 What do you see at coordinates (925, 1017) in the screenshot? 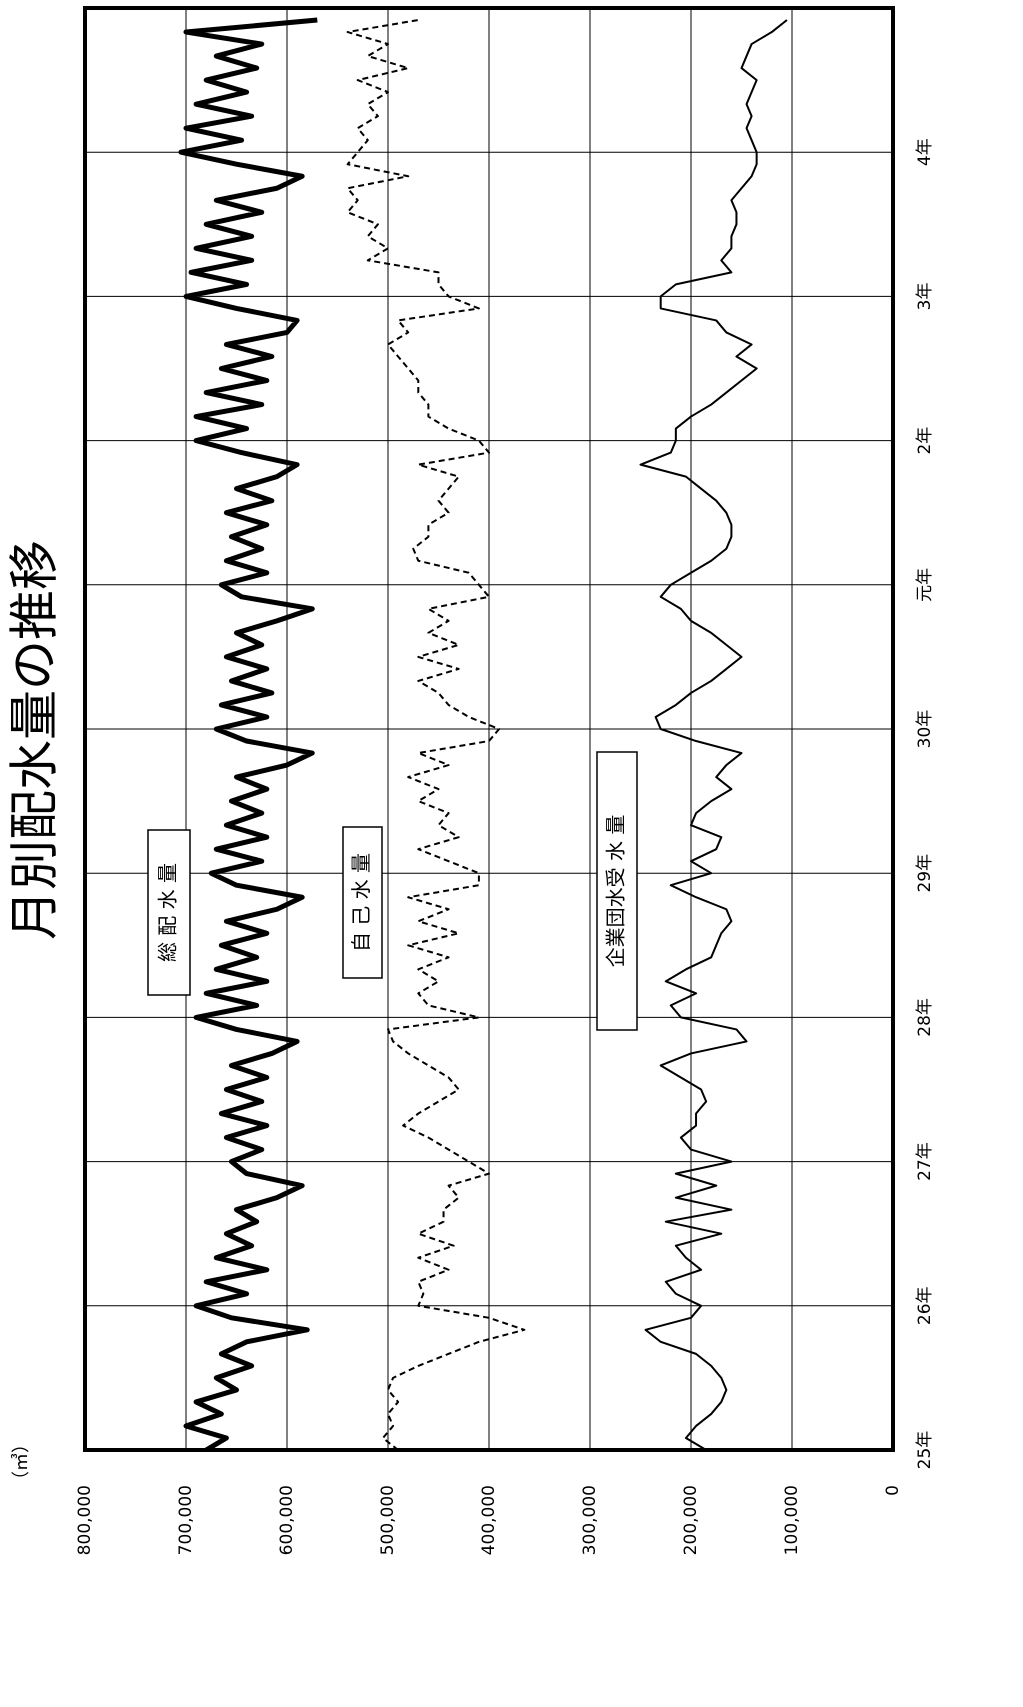
I see `x-tick-label: 28年` at bounding box center [925, 1017].